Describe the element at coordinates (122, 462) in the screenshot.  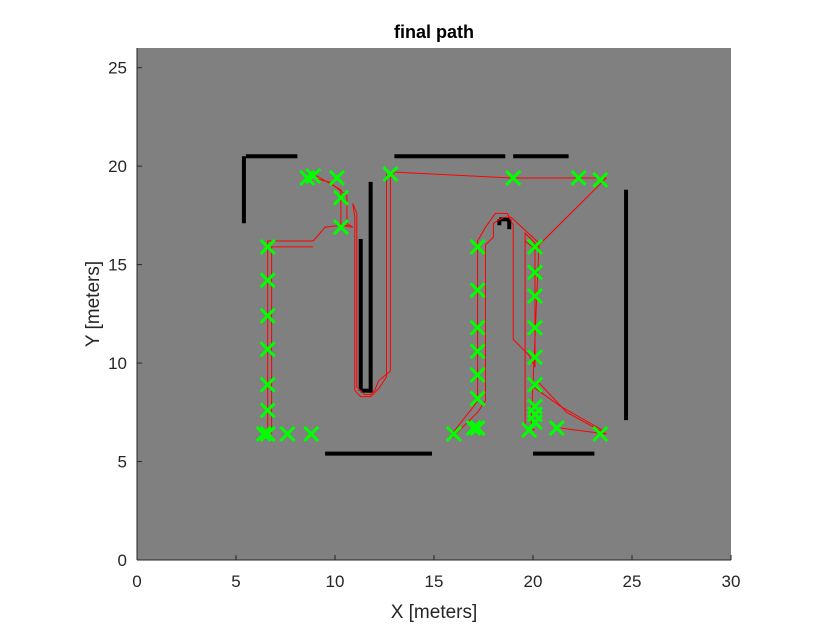
I see `y-tick-label-1: 5` at that location.